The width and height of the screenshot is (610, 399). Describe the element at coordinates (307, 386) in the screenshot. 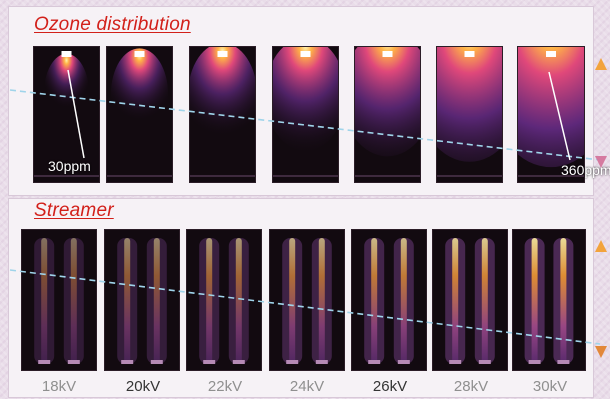

I see `voltage-label-24kv: 24kV` at that location.